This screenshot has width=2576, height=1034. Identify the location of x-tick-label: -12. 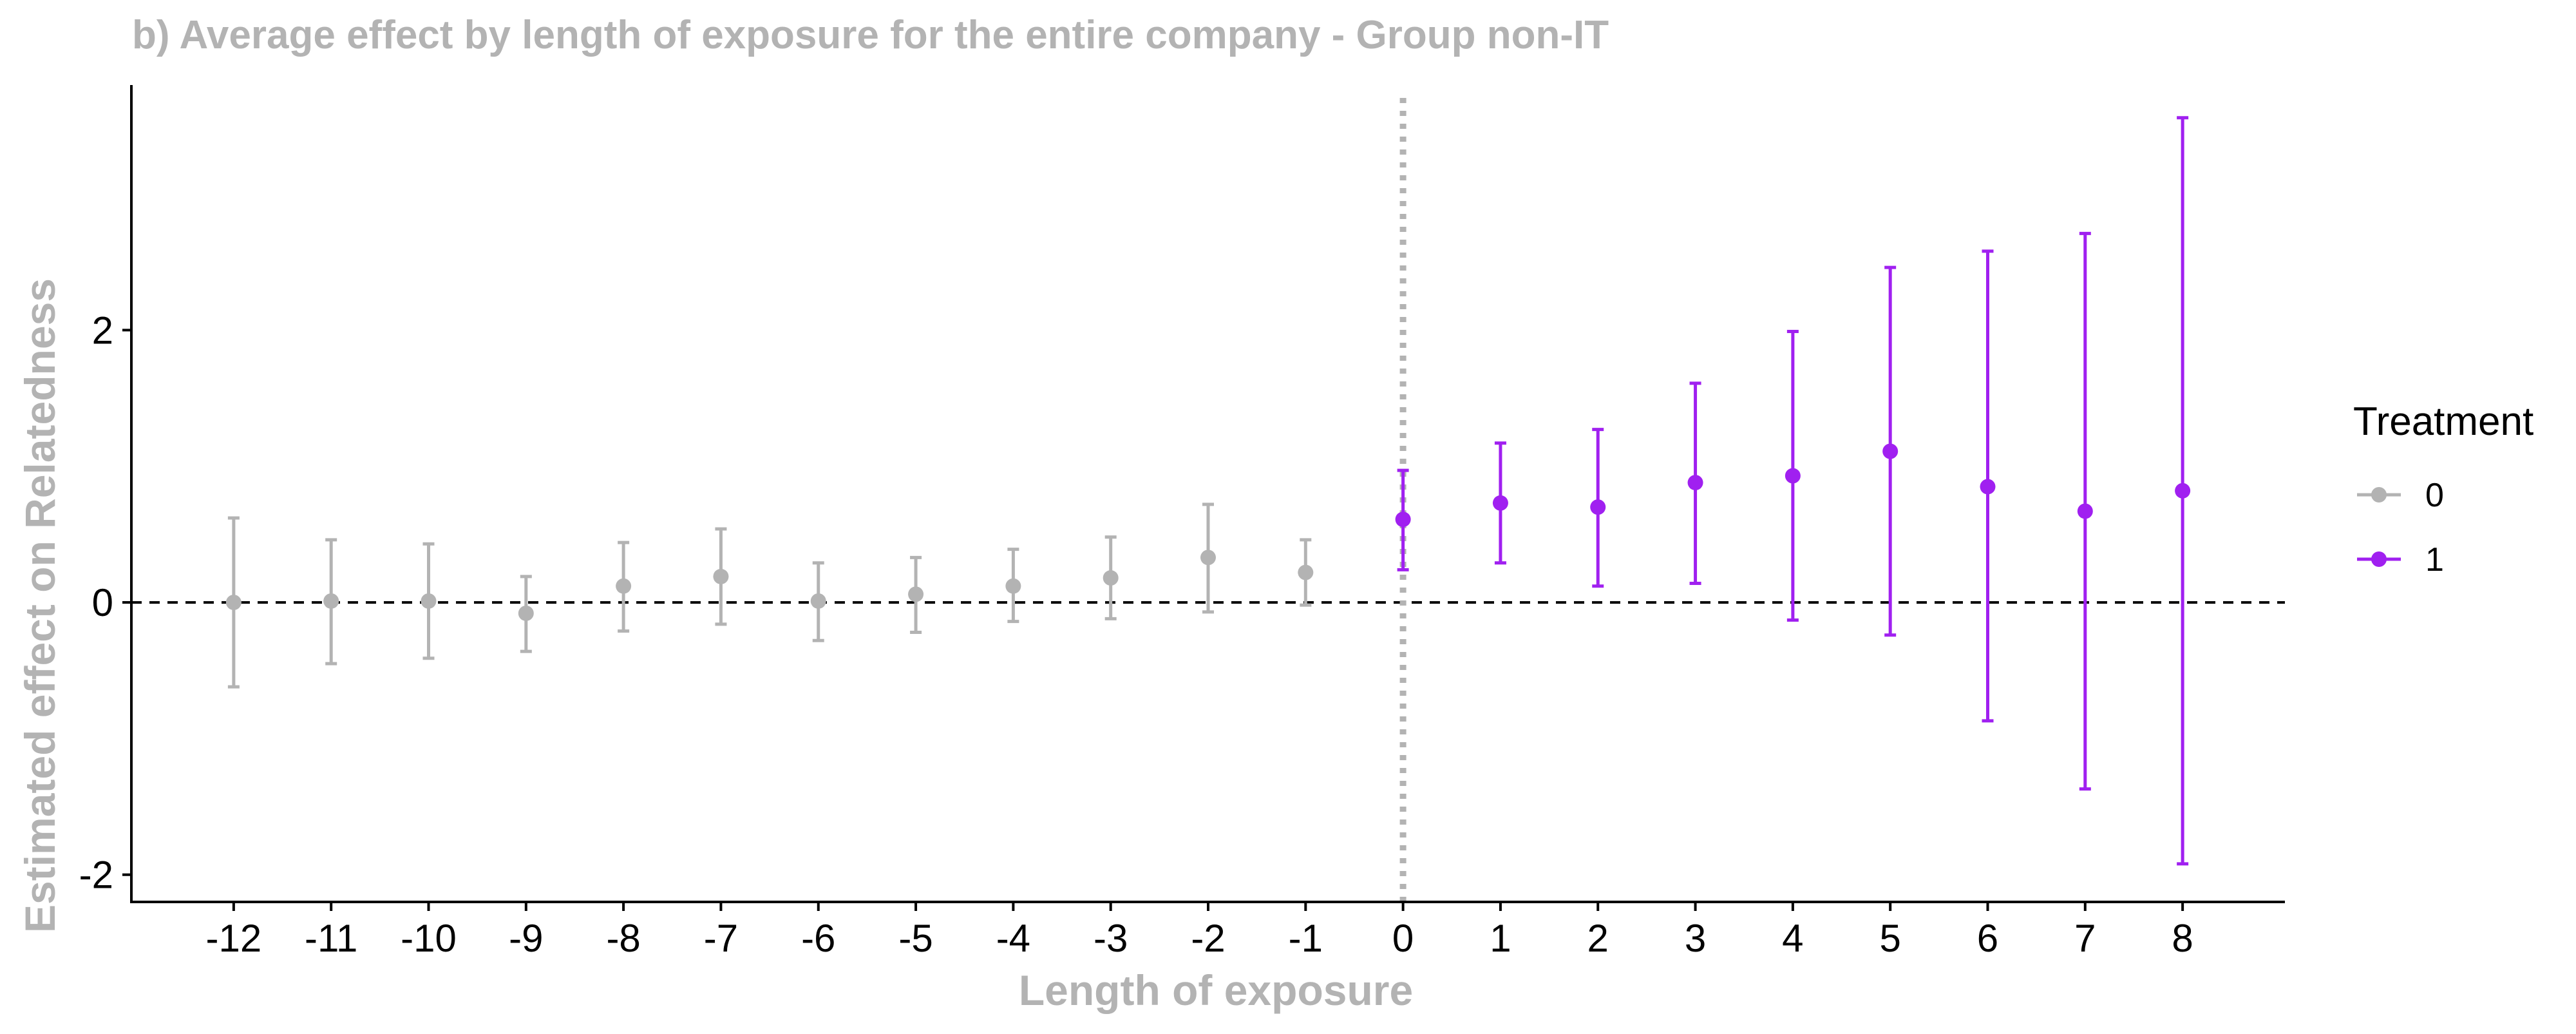
(234, 938).